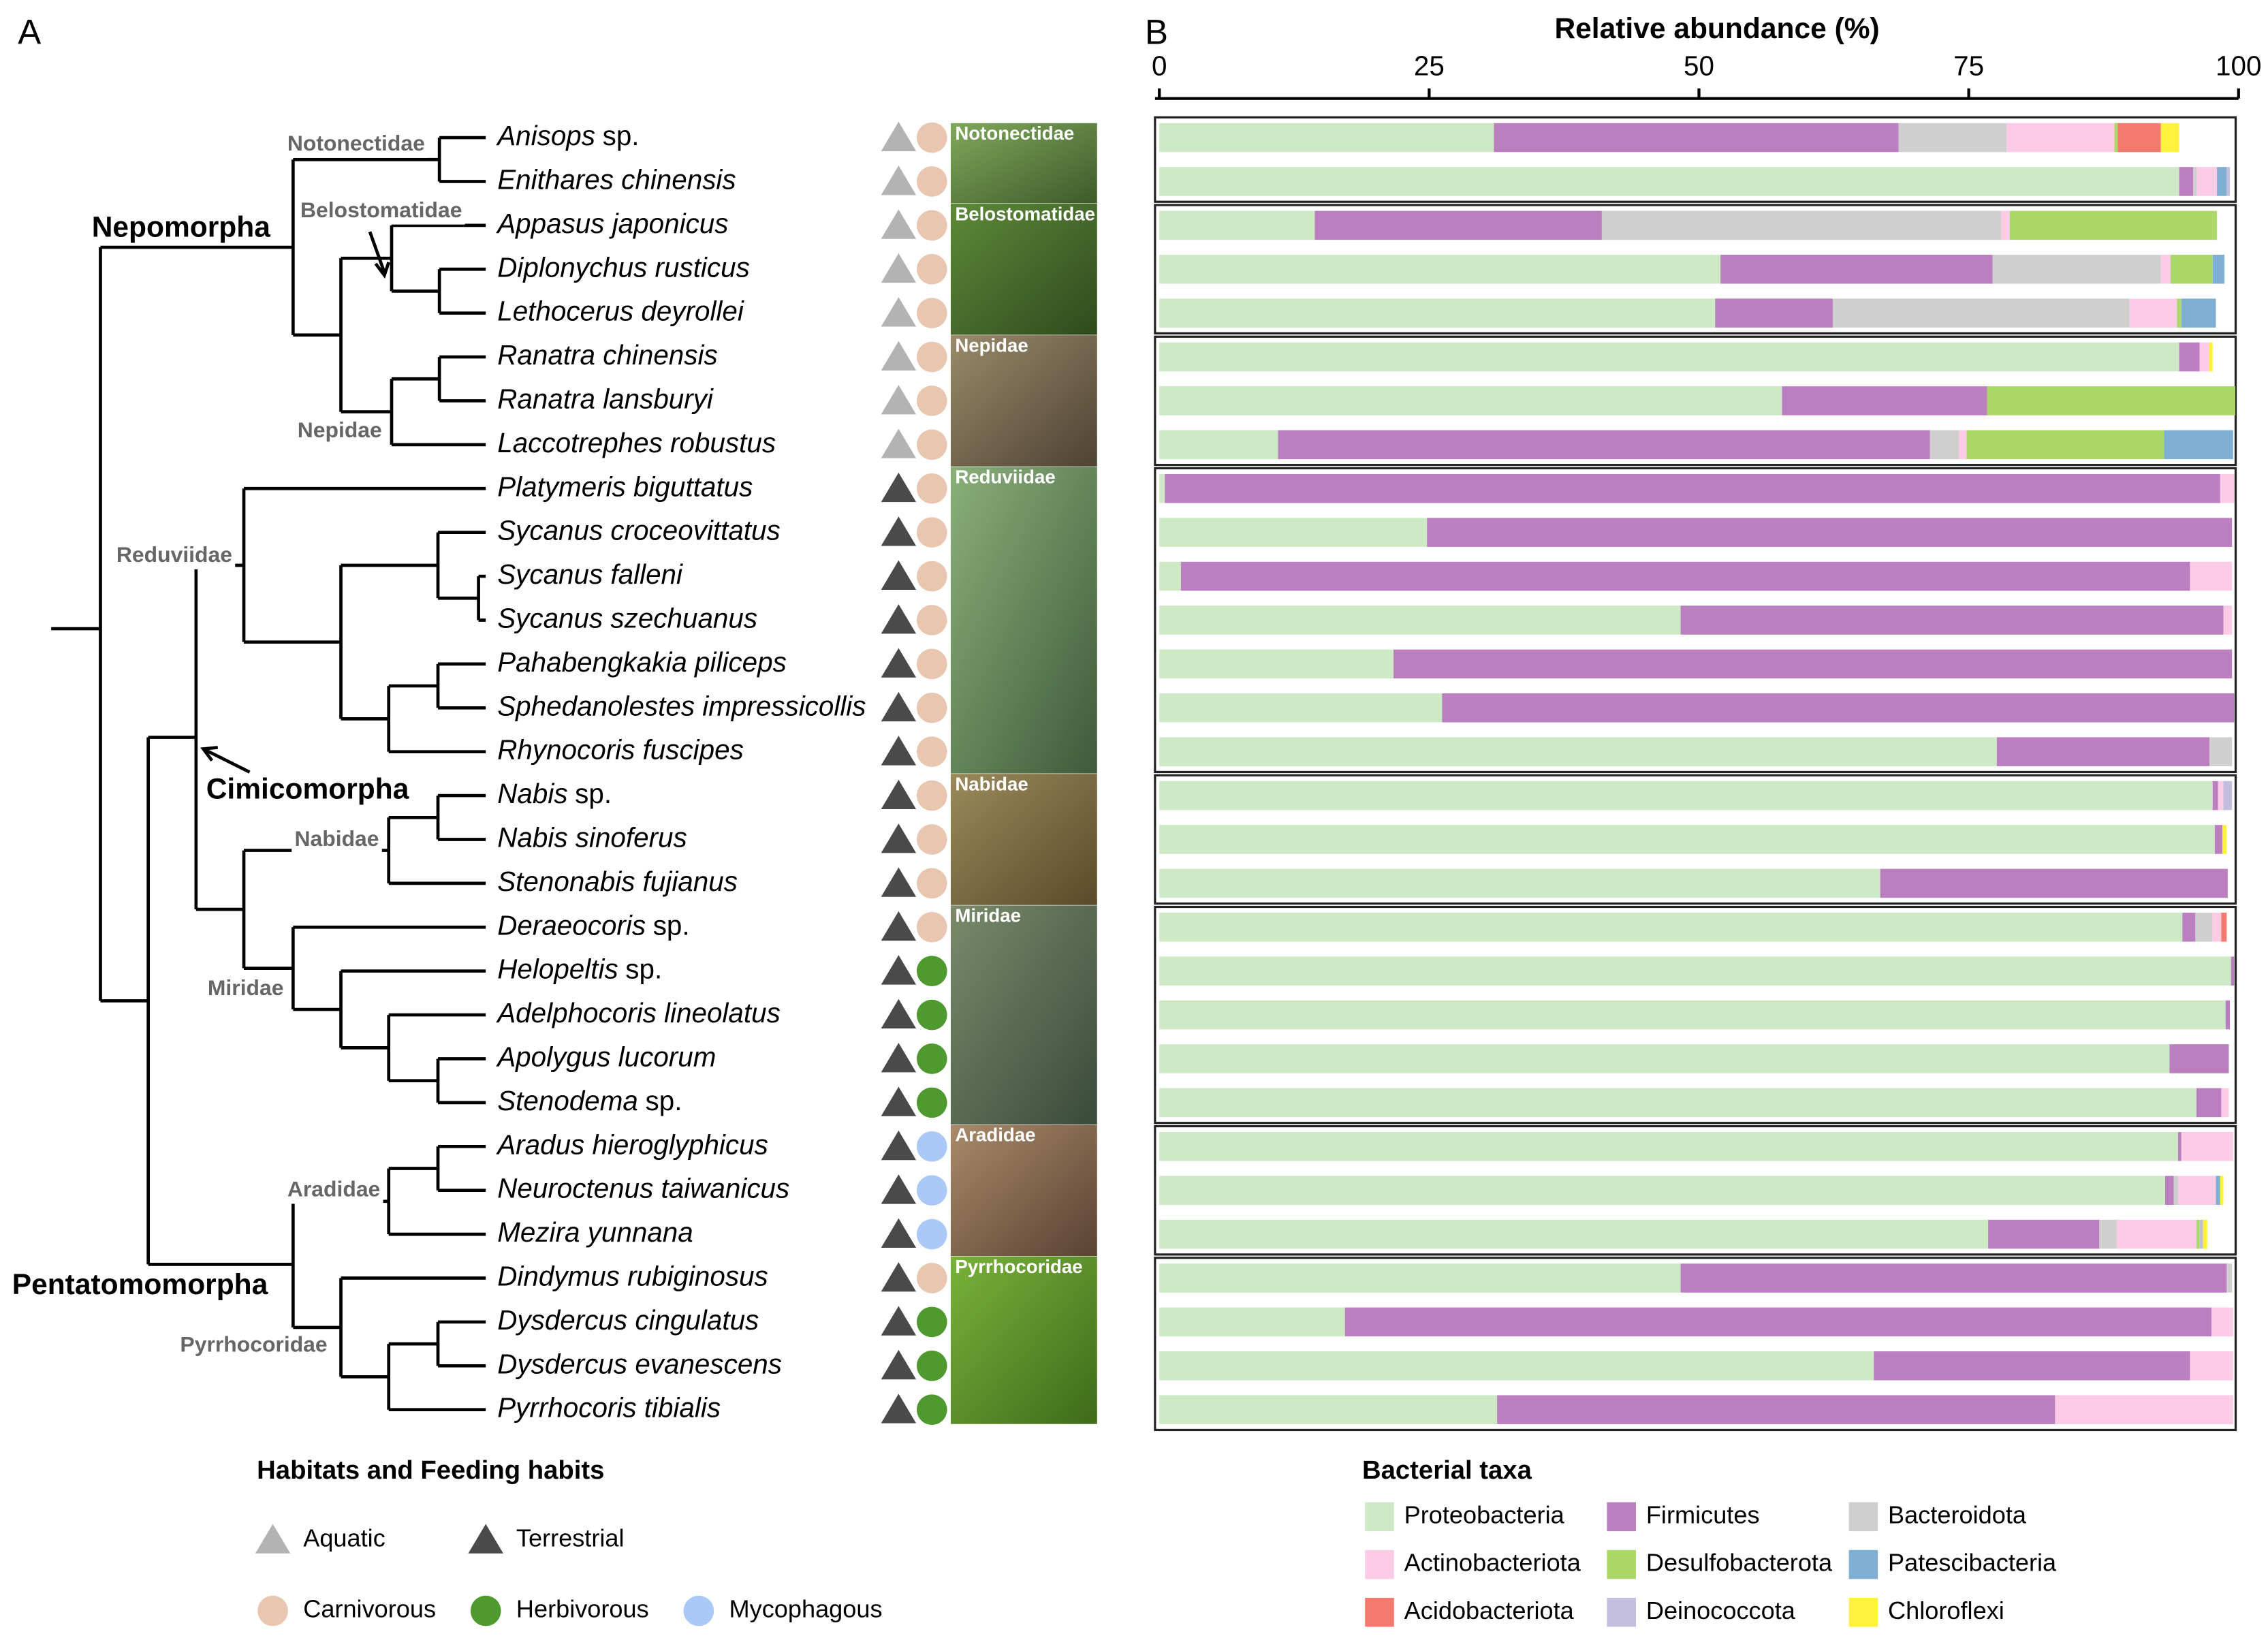 Image resolution: width=2268 pixels, height=1636 pixels. I want to click on species-label: Nabis sp., so click(554, 793).